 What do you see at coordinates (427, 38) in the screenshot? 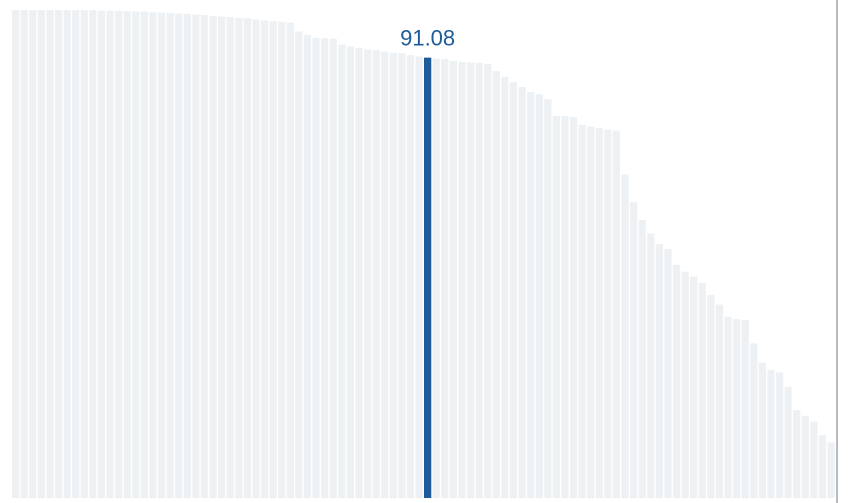
I see `highlight-value-label: 91.08` at bounding box center [427, 38].